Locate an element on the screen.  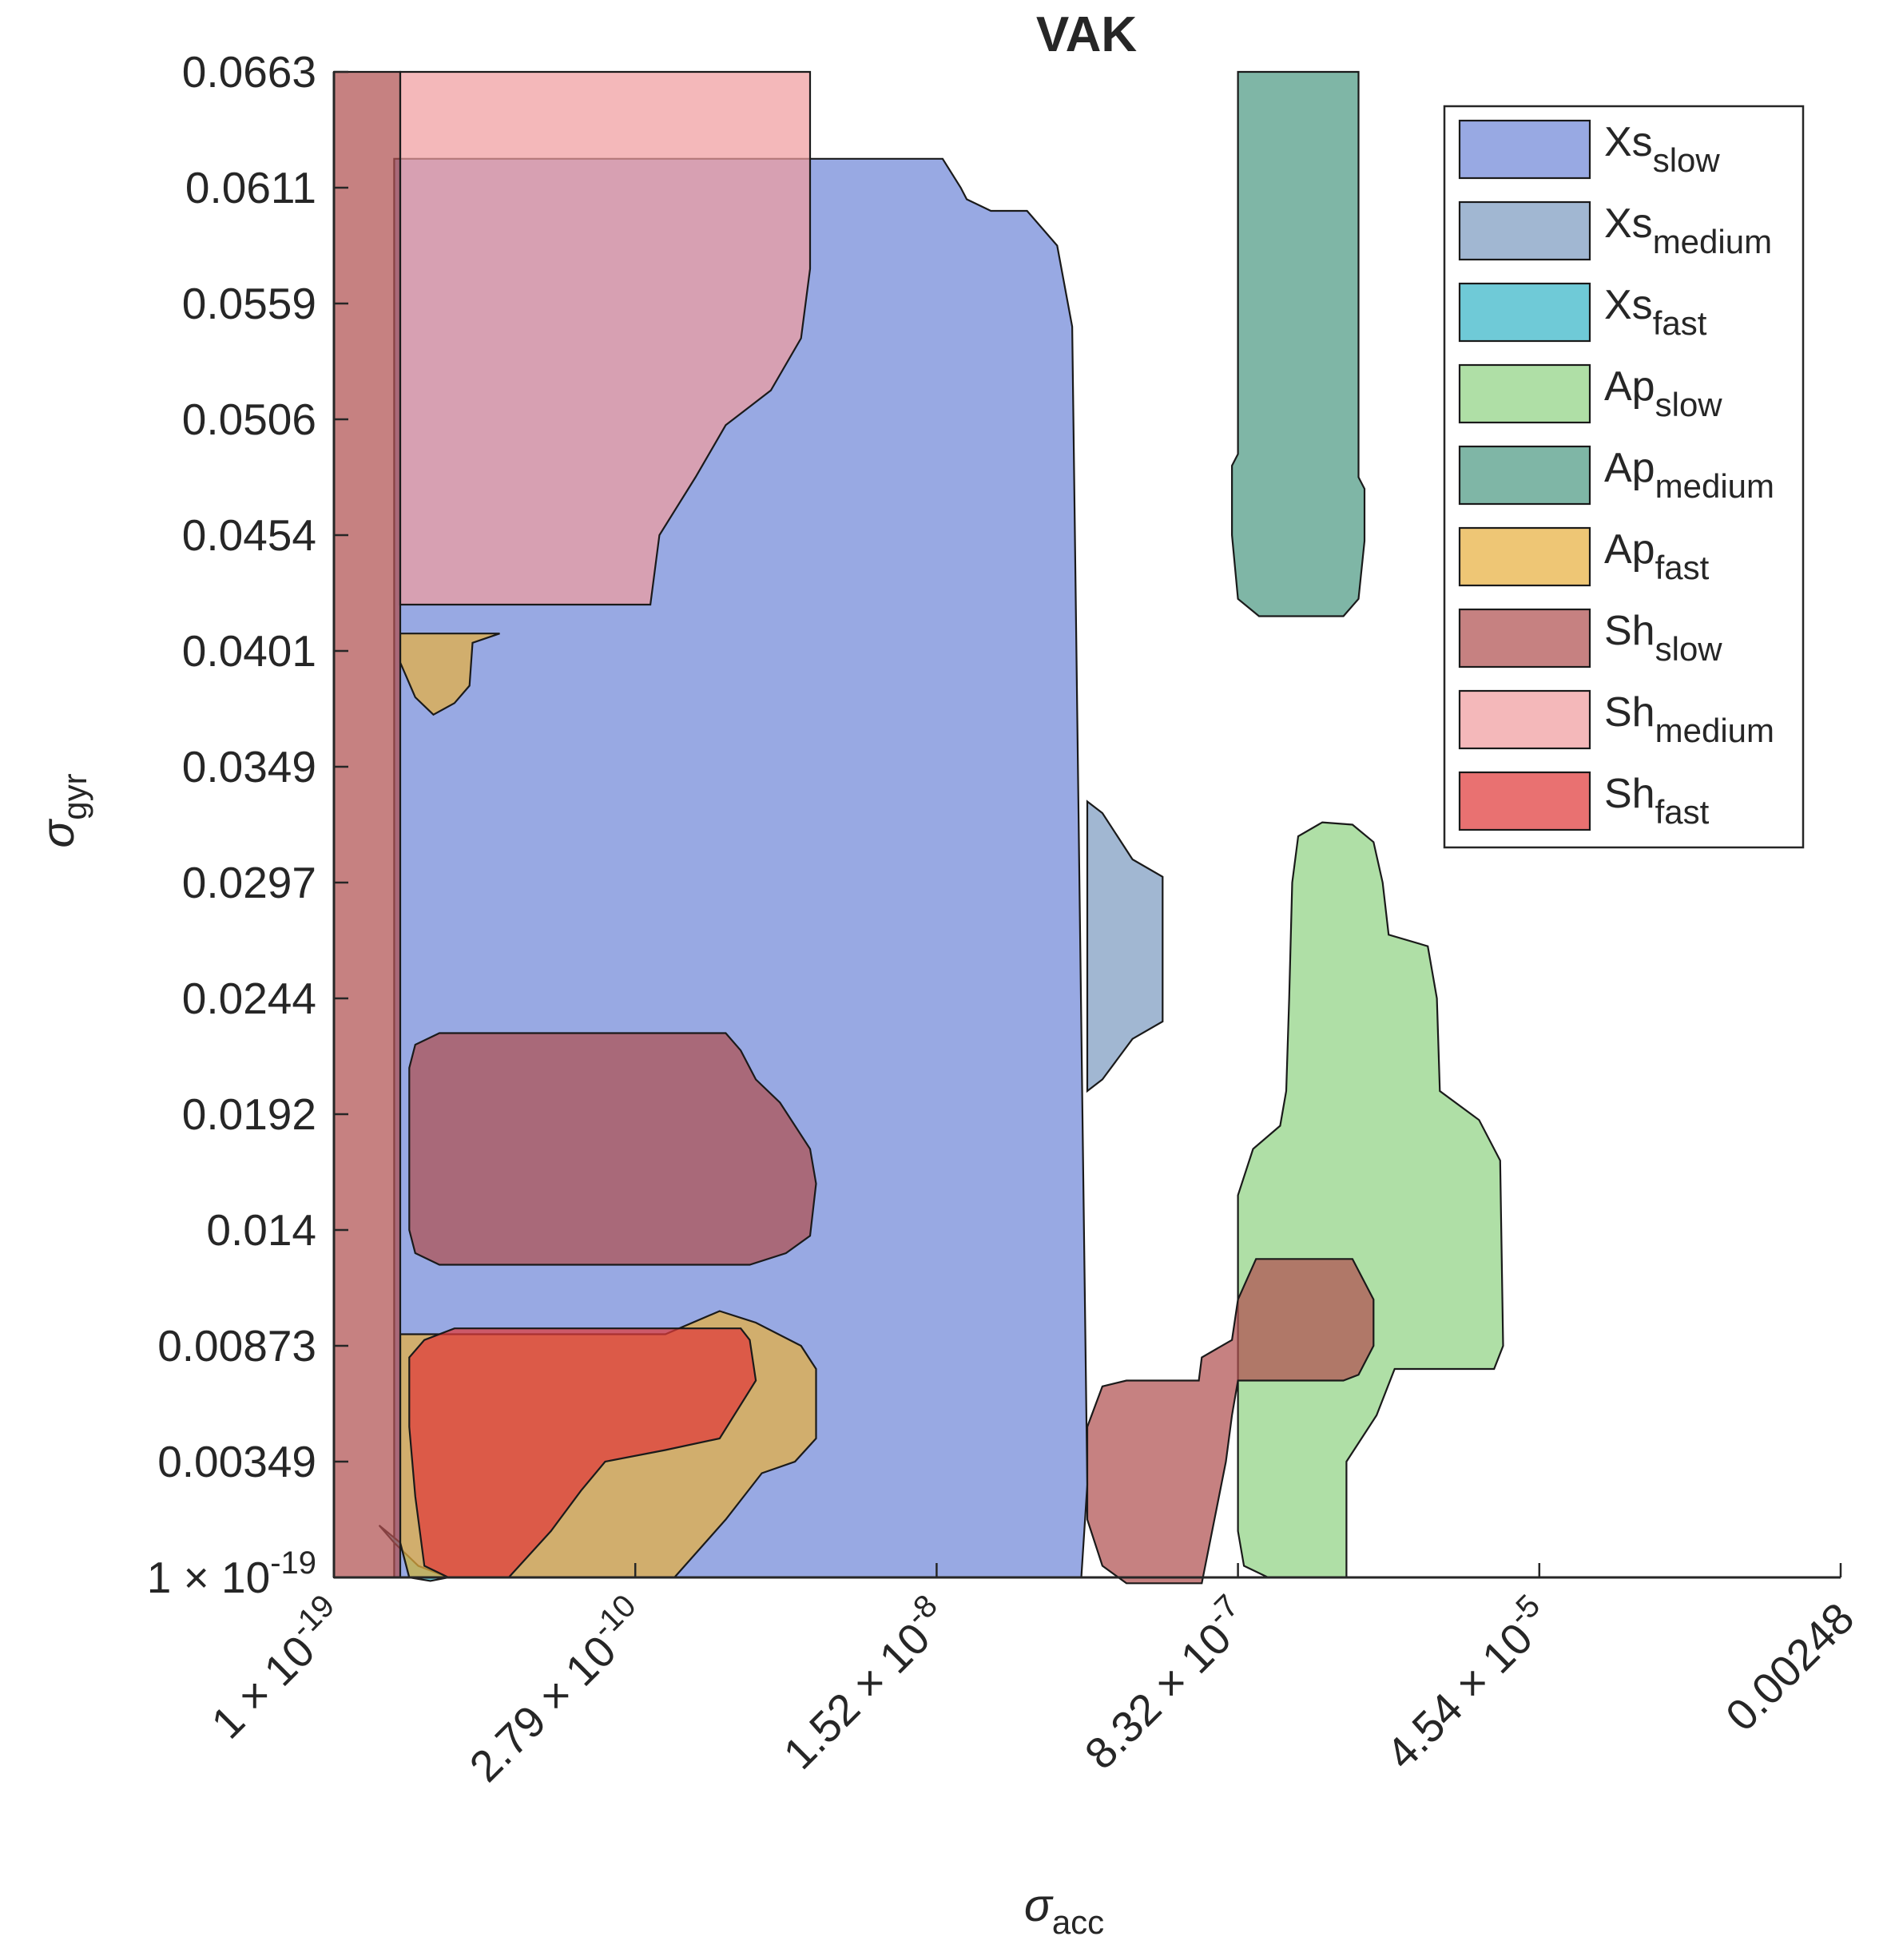
y-tick-label: 0.00349 is located at coordinates (237, 1461).